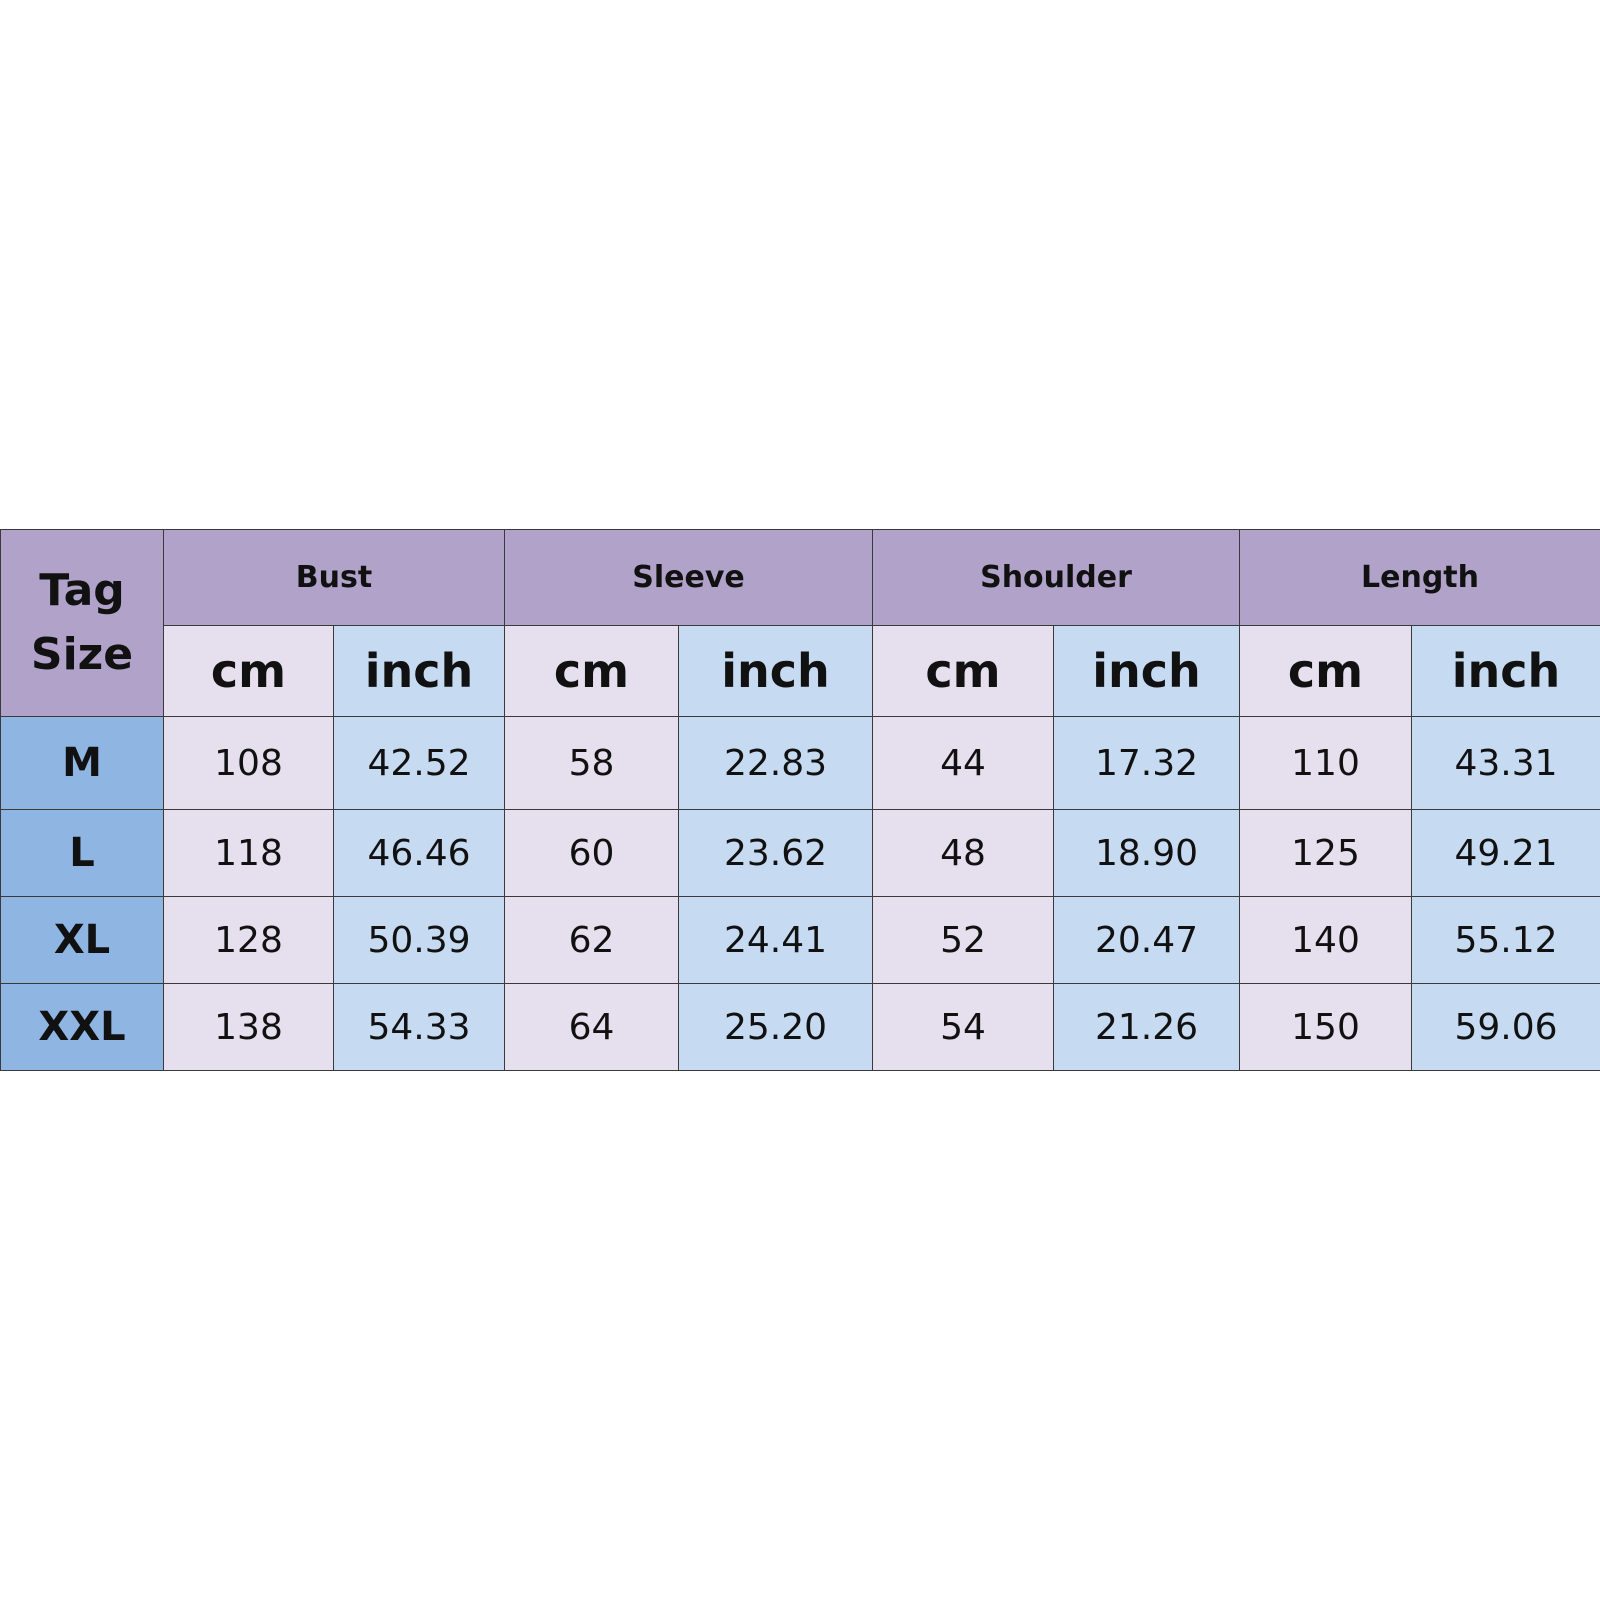 This screenshot has width=1600, height=1600. I want to click on table-cell: 22.83, so click(776, 763).